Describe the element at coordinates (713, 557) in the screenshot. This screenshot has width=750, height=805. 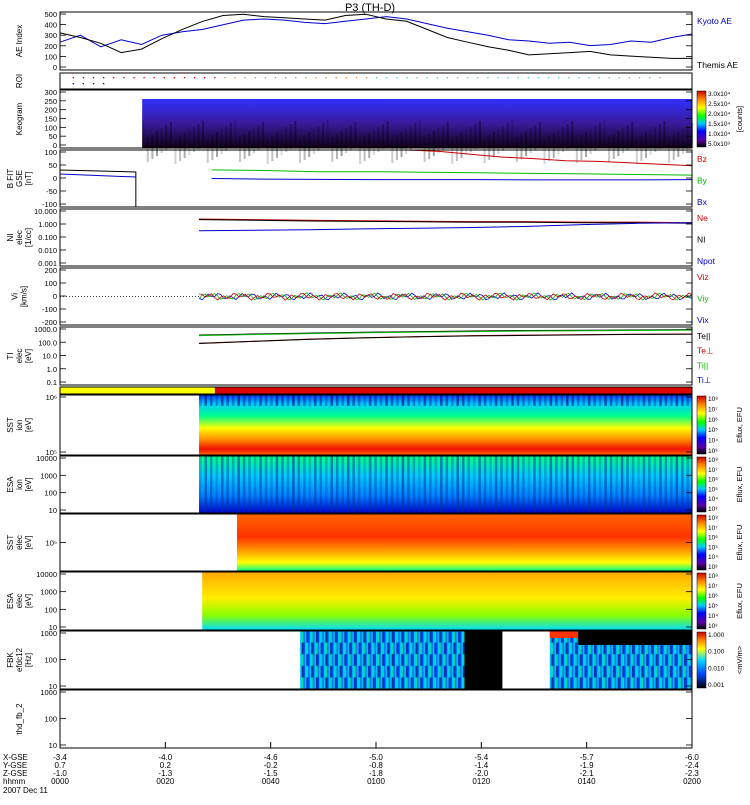
I see `colorbar-label: 10⁴` at that location.